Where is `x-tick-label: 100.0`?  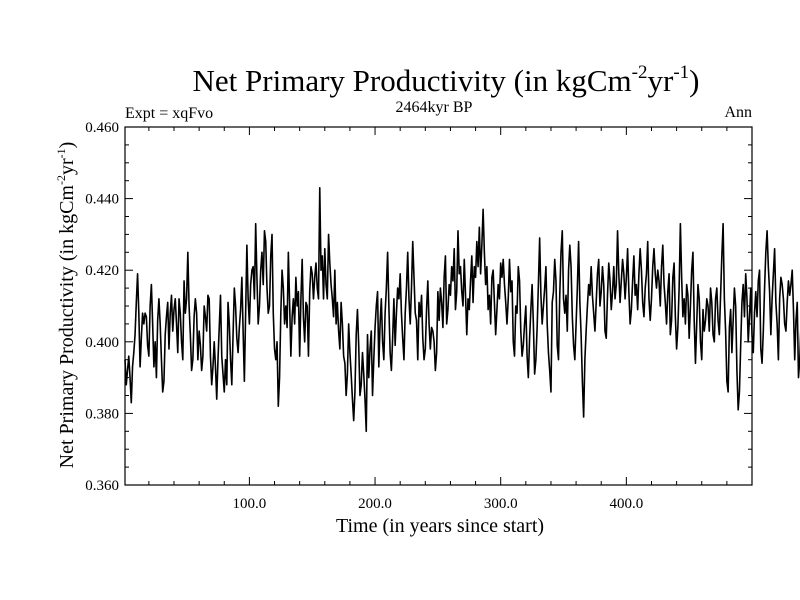 x-tick-label: 100.0 is located at coordinates (250, 504).